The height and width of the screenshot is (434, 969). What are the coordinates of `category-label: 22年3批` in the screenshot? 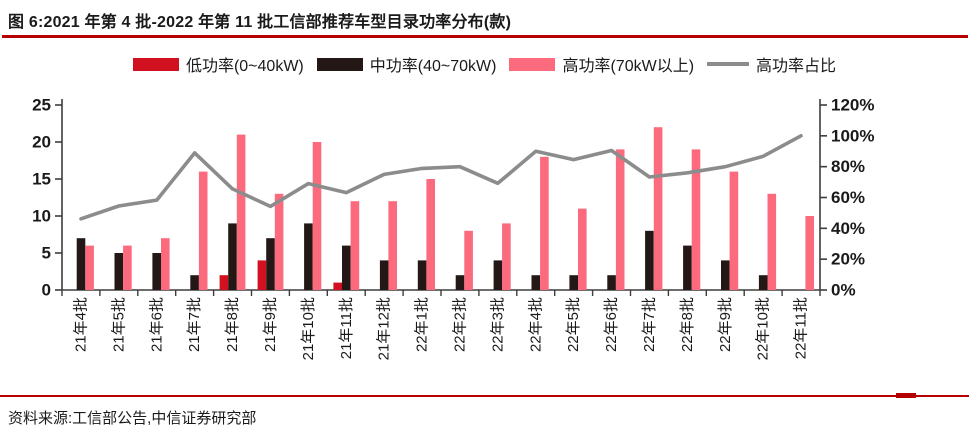 It's located at (497, 324).